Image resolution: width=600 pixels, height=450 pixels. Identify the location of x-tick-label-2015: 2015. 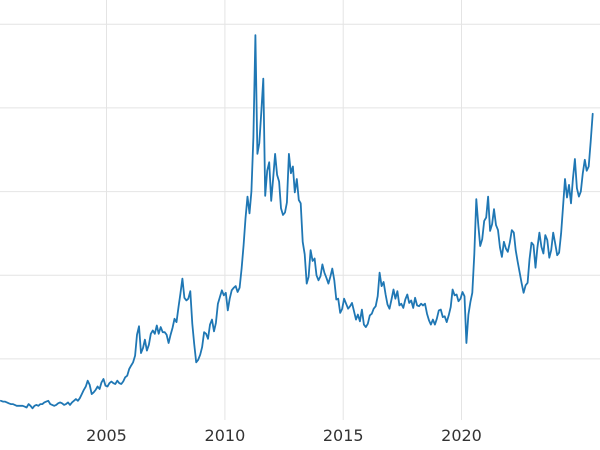
(343, 435).